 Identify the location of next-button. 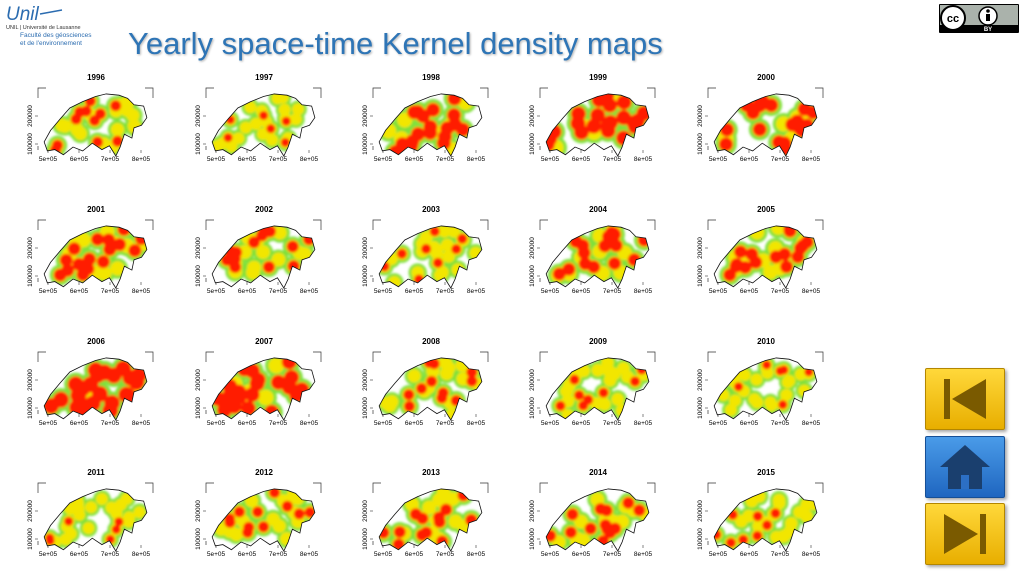
(965, 534).